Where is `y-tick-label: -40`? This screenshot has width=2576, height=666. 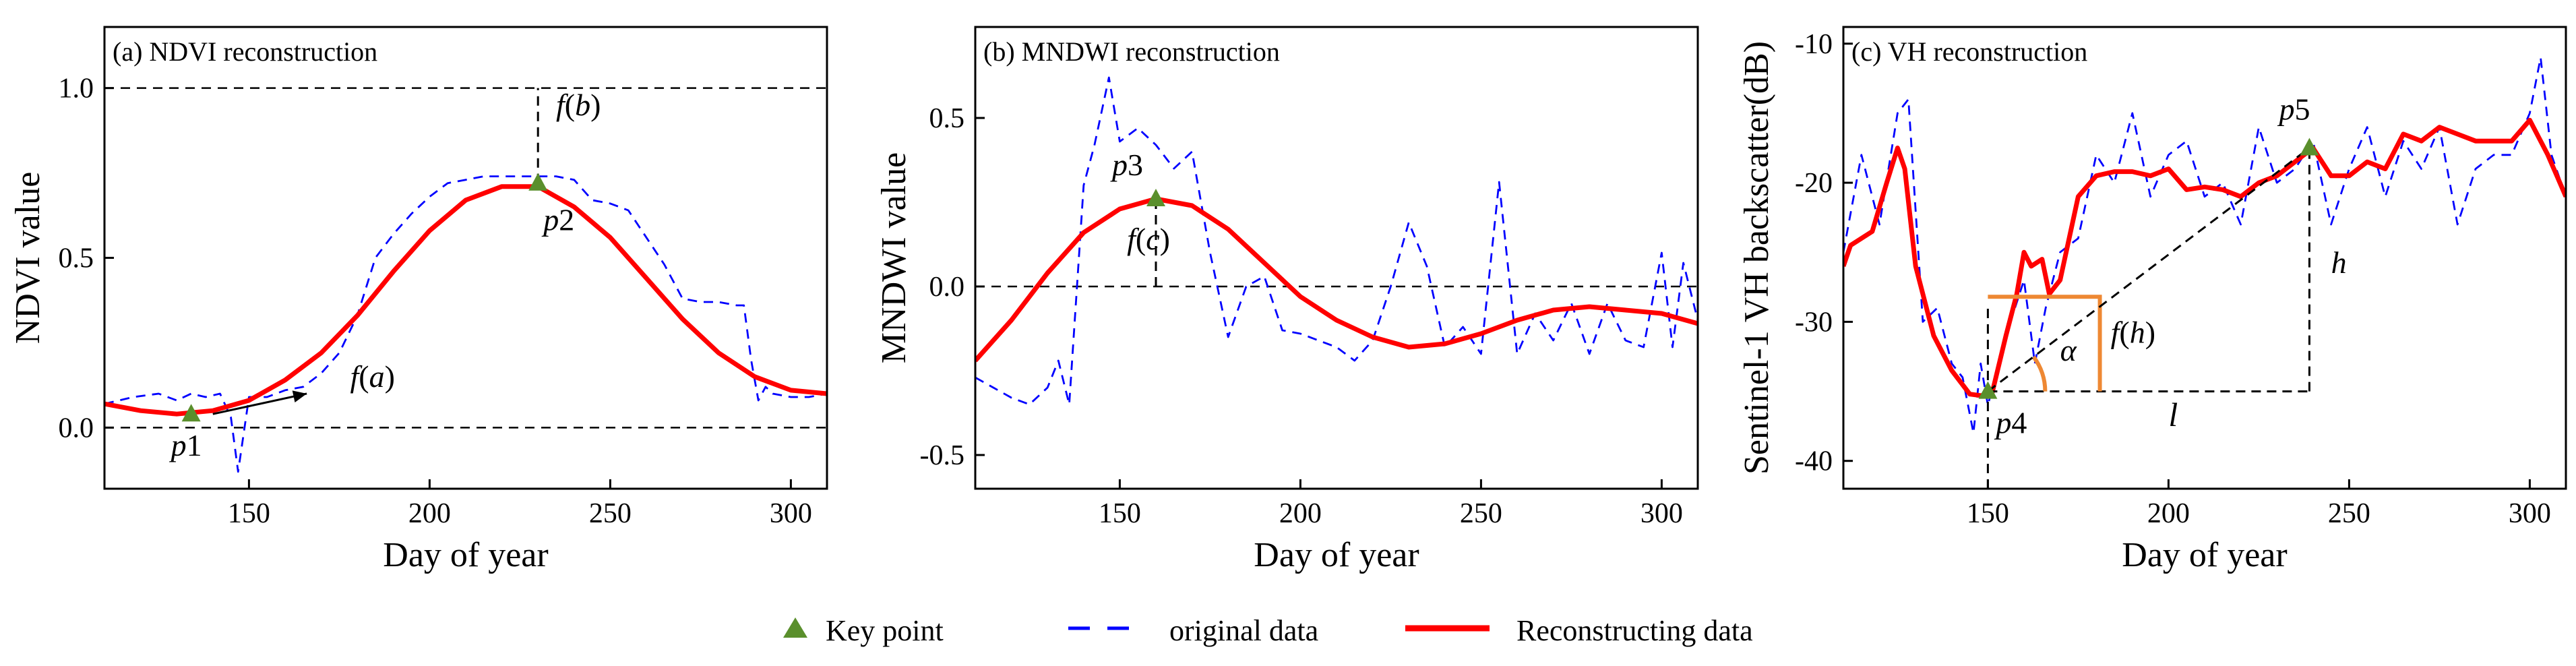
y-tick-label: -40 is located at coordinates (1814, 462).